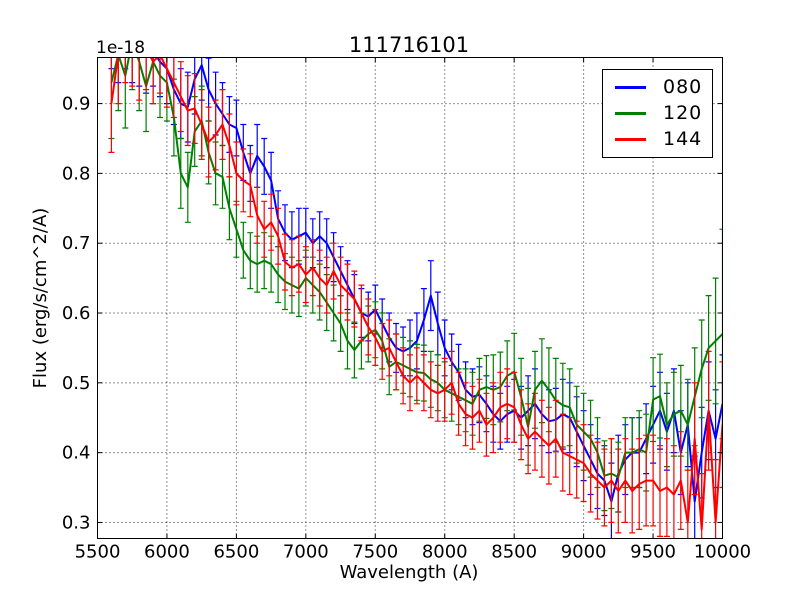 Image resolution: width=800 pixels, height=600 pixels. Describe the element at coordinates (236, 552) in the screenshot. I see `x-tick-label: 6500` at that location.